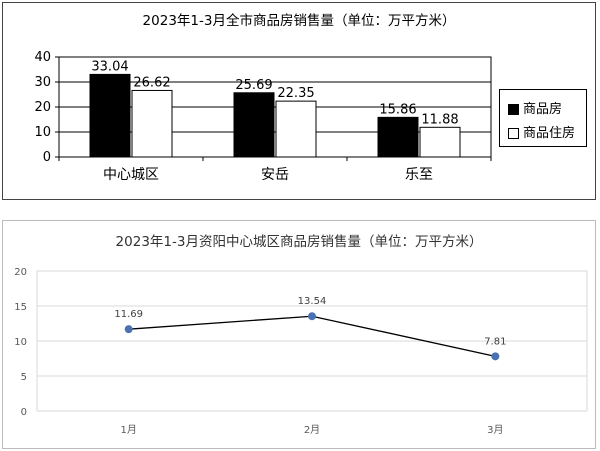 This screenshot has width=600, height=451. I want to click on y-tick-label: 5, so click(24, 377).